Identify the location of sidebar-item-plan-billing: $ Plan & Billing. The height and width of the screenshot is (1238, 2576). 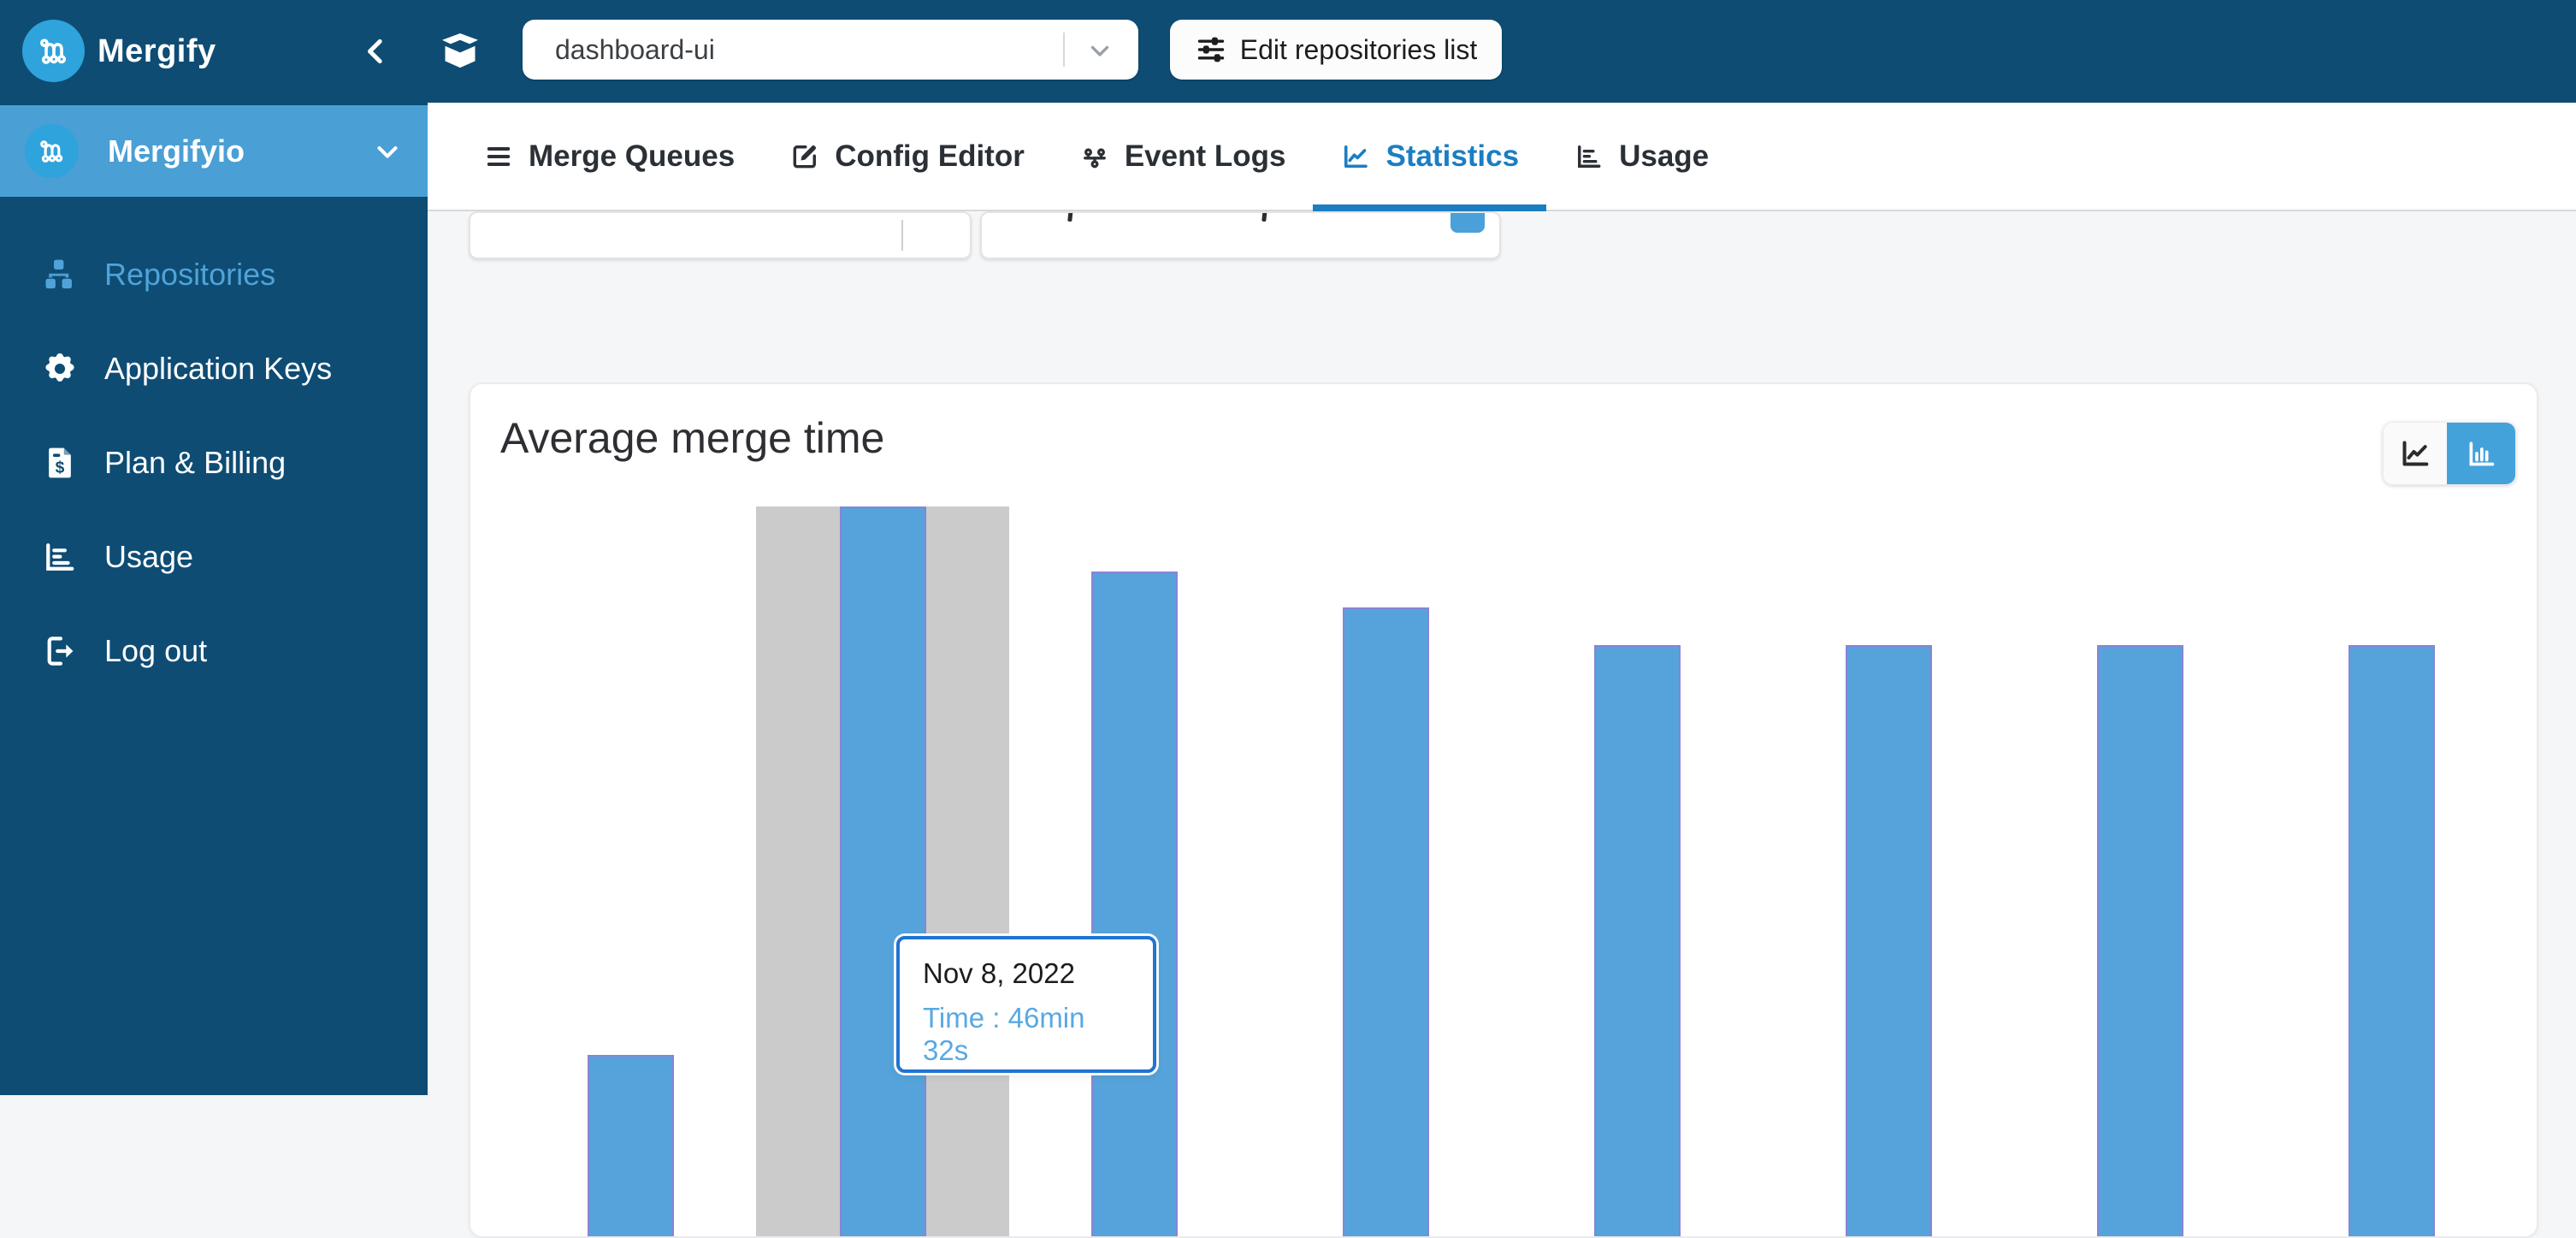
(214, 463).